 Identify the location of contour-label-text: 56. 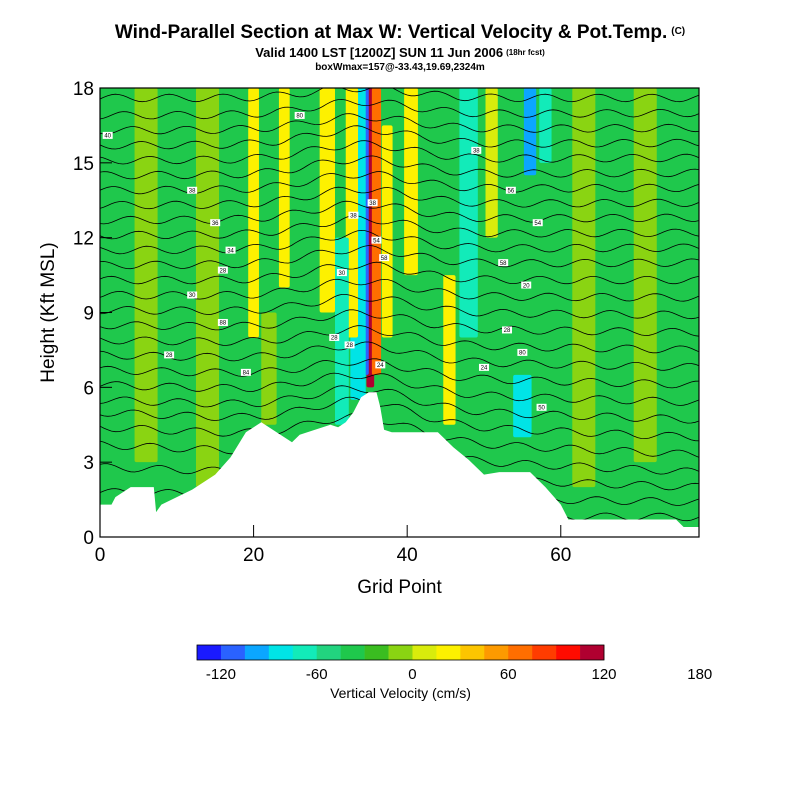
(511, 191).